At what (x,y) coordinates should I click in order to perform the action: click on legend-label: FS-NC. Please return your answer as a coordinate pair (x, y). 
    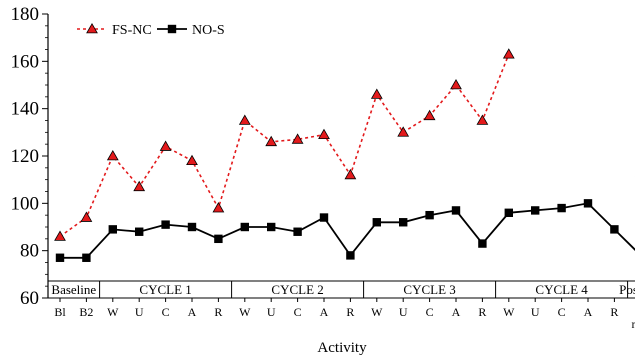
    Looking at the image, I should click on (132, 30).